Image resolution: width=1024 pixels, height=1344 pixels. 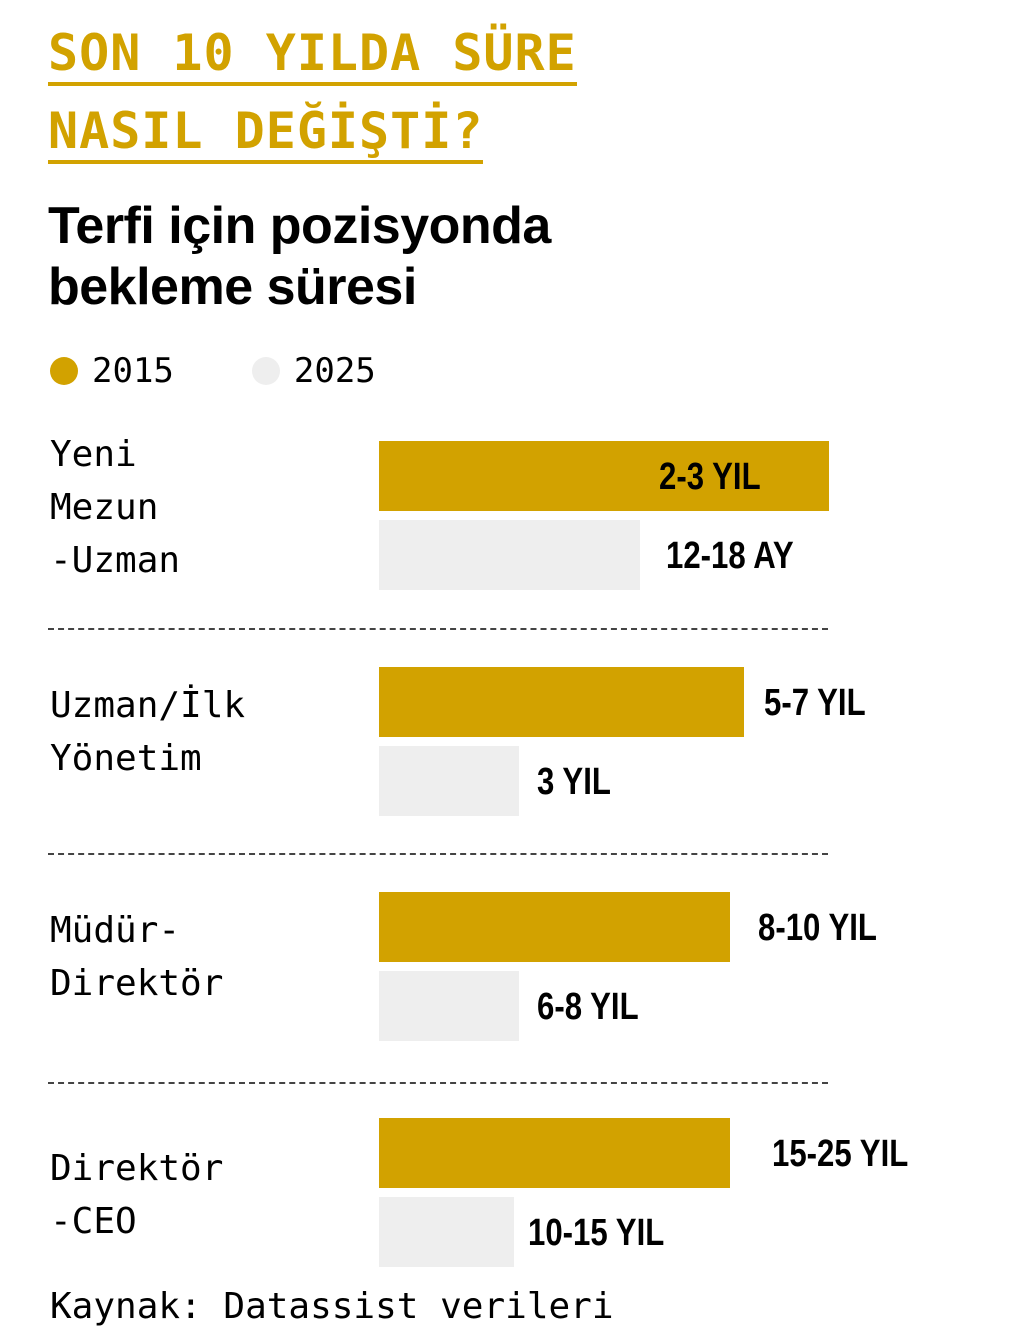 What do you see at coordinates (817, 928) in the screenshot?
I see `bar-value-label: 8-10 YIL` at bounding box center [817, 928].